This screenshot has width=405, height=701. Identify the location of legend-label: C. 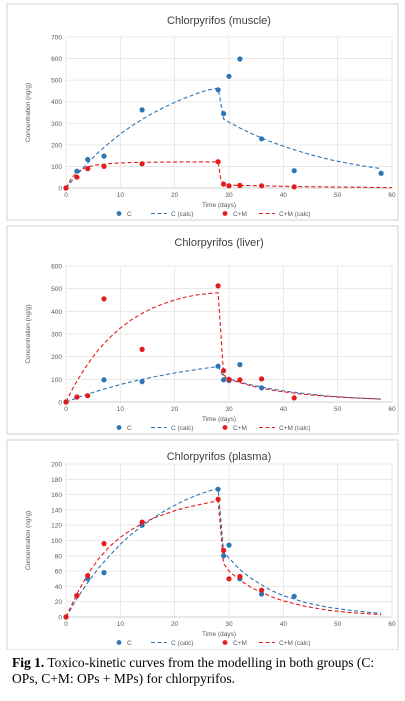
(129, 214).